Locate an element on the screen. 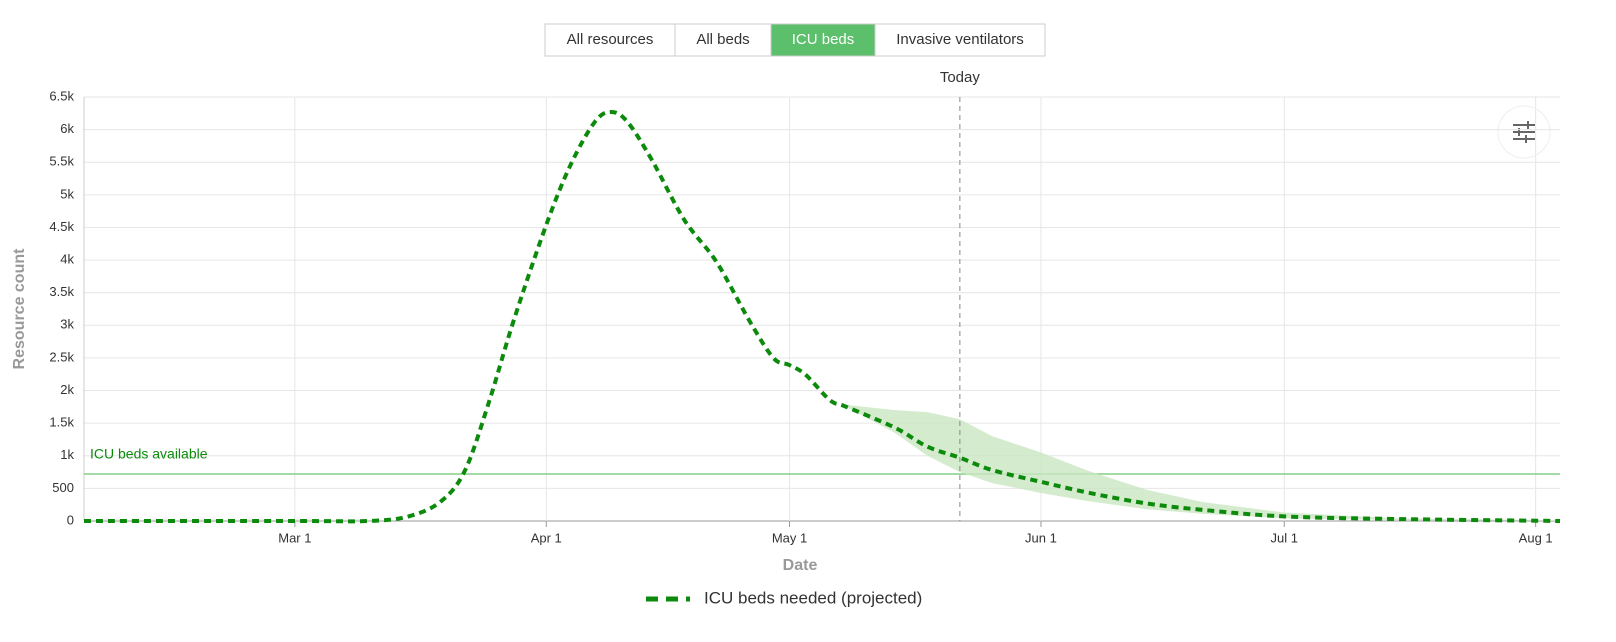 The height and width of the screenshot is (642, 1616). uncertainty-band is located at coordinates (1203, 462).